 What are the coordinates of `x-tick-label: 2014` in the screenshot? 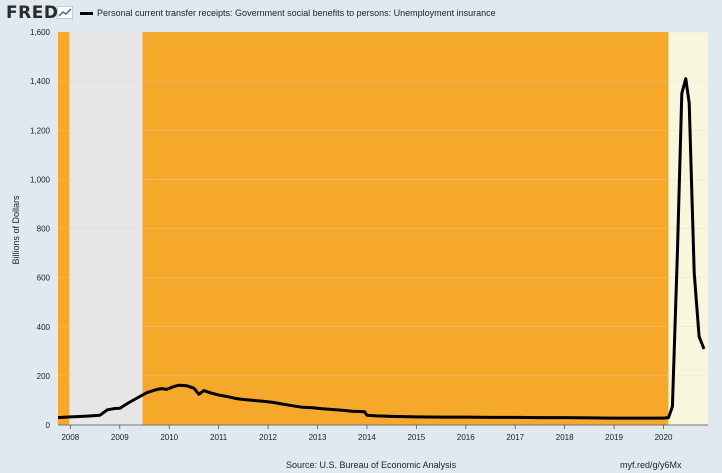 It's located at (367, 437).